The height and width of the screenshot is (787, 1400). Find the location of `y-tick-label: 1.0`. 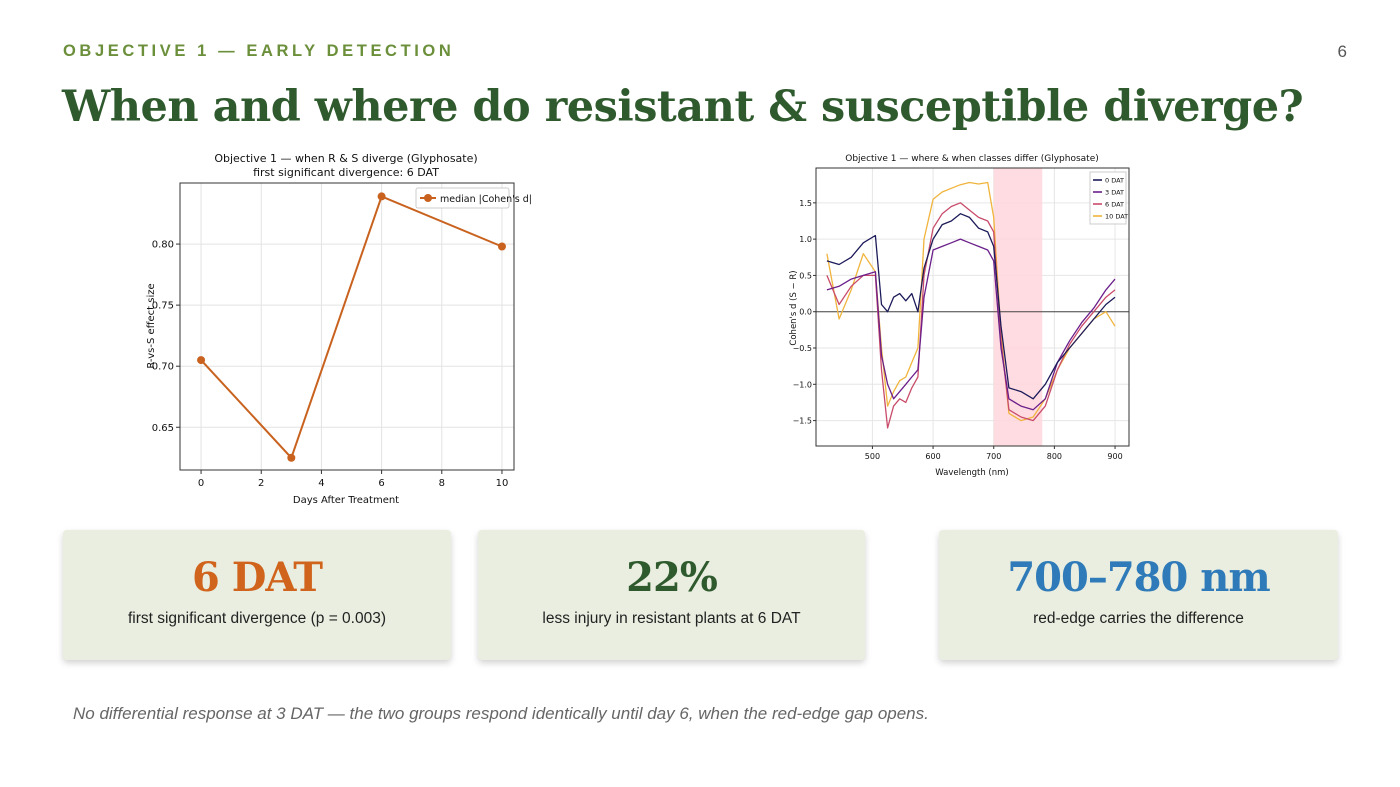

y-tick-label: 1.0 is located at coordinates (805, 239).